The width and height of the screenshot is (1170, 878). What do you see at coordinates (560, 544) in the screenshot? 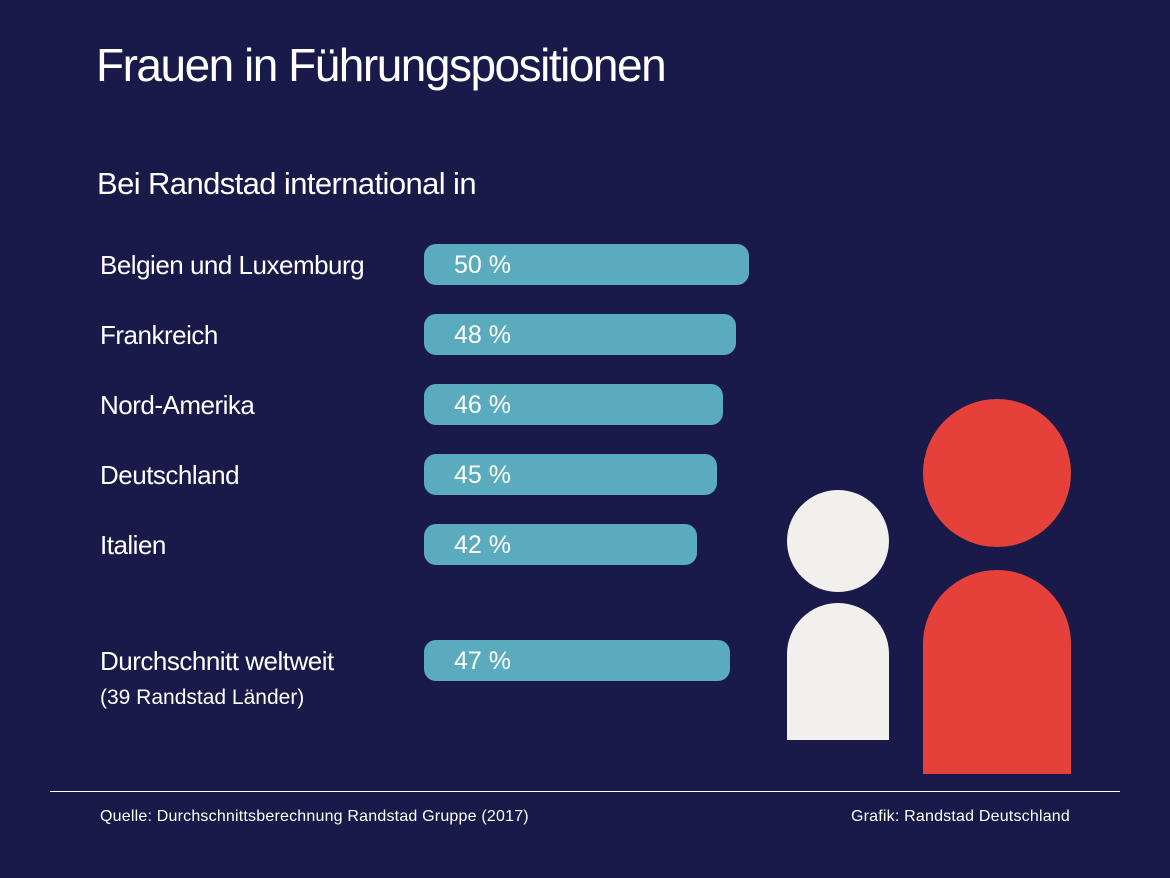
I see `bar: 42 %` at bounding box center [560, 544].